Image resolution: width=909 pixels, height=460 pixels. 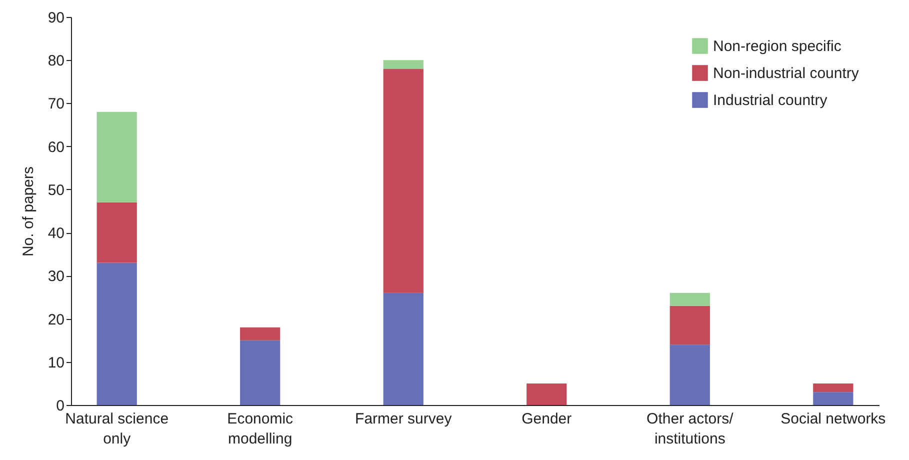 I want to click on y-tick-label: 40, so click(x=56, y=233).